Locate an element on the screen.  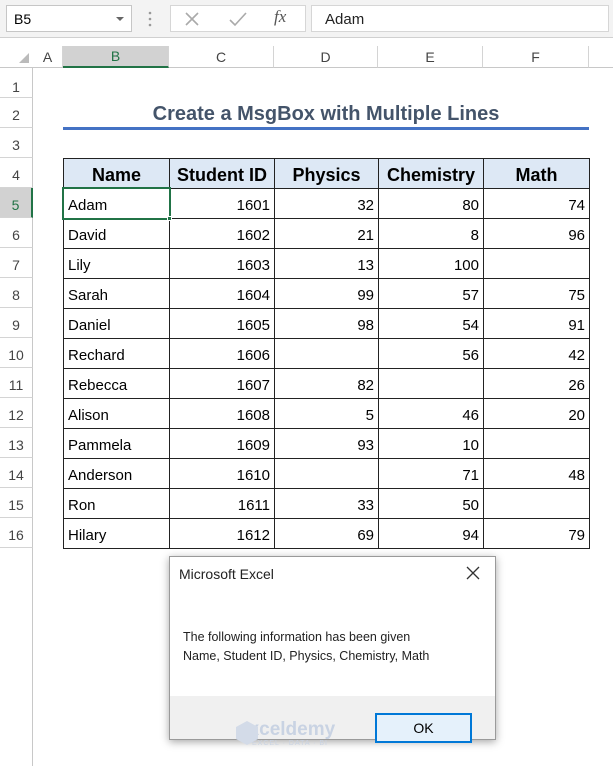
table-cell: 33 is located at coordinates (326, 503).